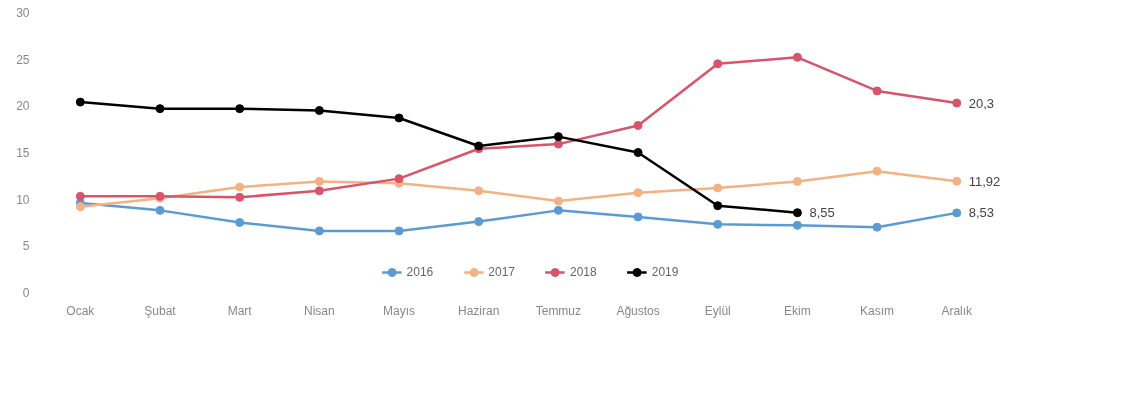 This screenshot has width=1126, height=414. What do you see at coordinates (877, 310) in the screenshot?
I see `x-tick-label: Kasım` at bounding box center [877, 310].